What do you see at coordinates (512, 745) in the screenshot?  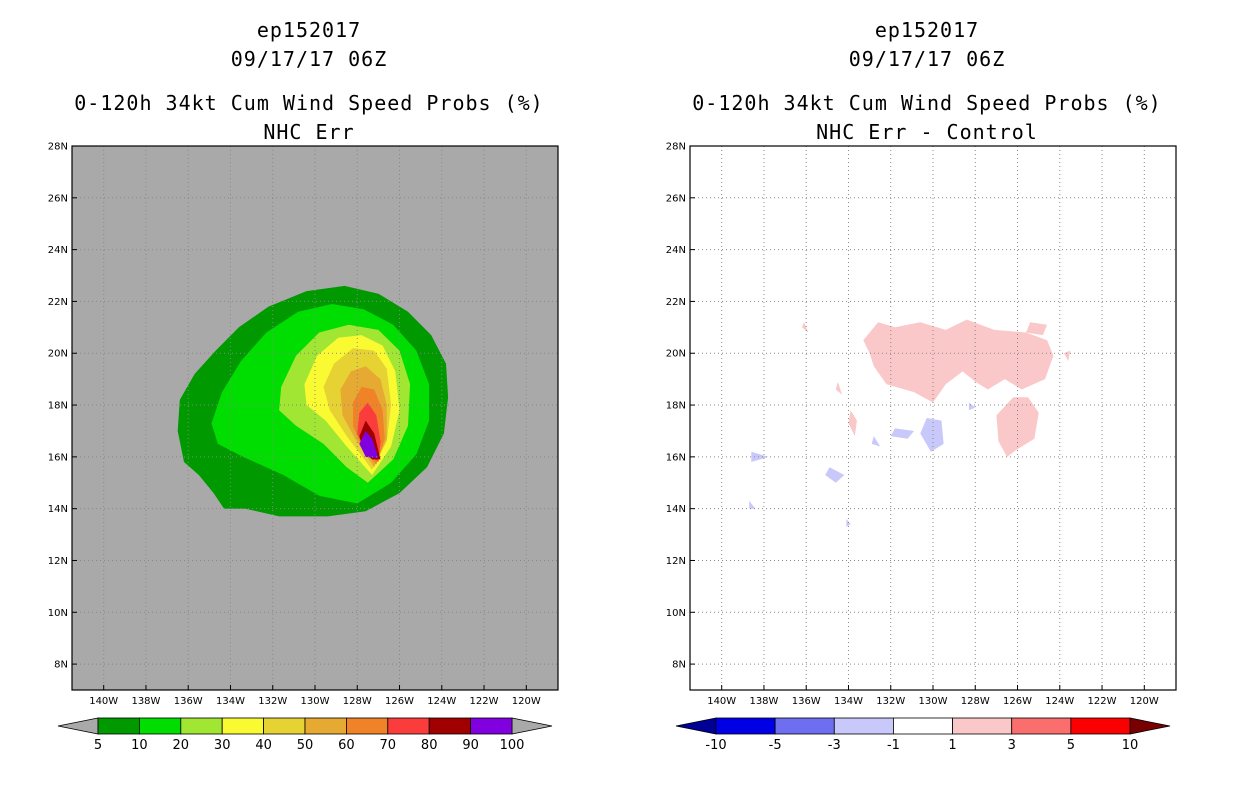 I see `colorbar-label-10: 100` at bounding box center [512, 745].